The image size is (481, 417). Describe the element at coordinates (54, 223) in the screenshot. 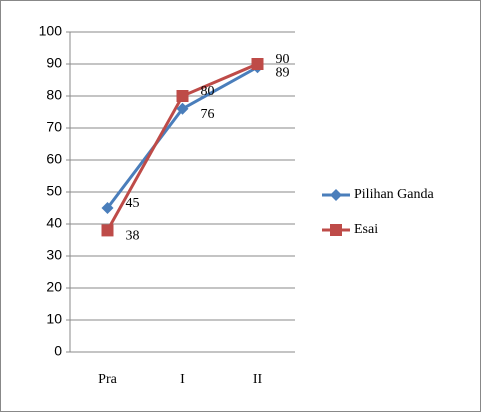

I see `y-tick-label: 40` at that location.